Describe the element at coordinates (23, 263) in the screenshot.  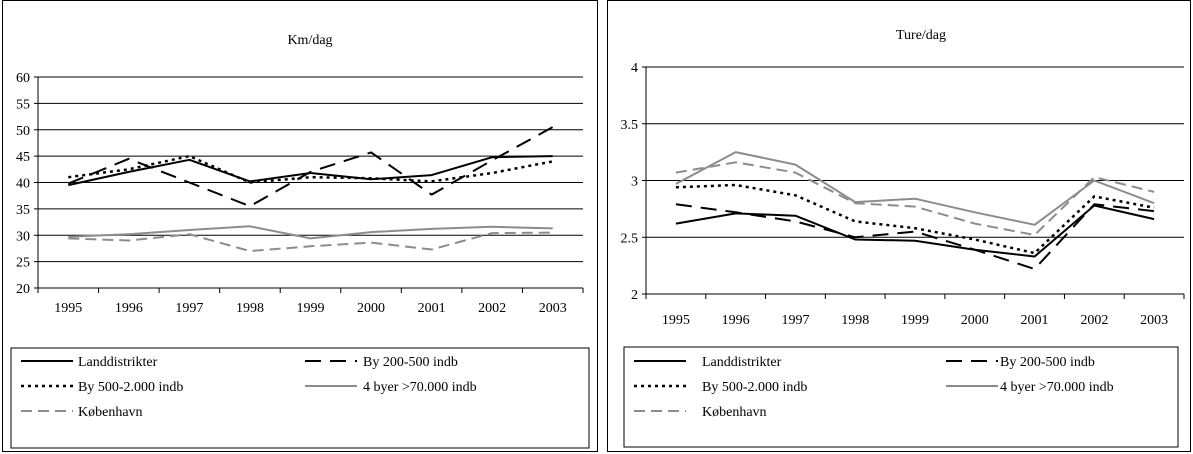
I see `y-tick-label: 25` at that location.